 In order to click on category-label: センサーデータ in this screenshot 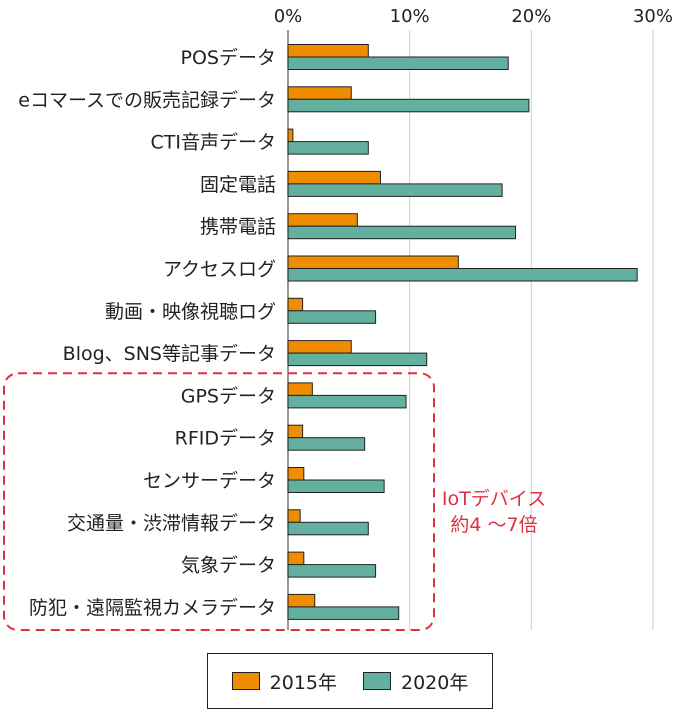, I will do `click(209, 481)`.